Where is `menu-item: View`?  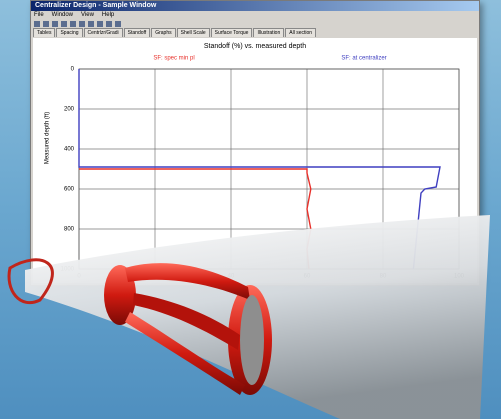
menu-item: View is located at coordinates (87, 15).